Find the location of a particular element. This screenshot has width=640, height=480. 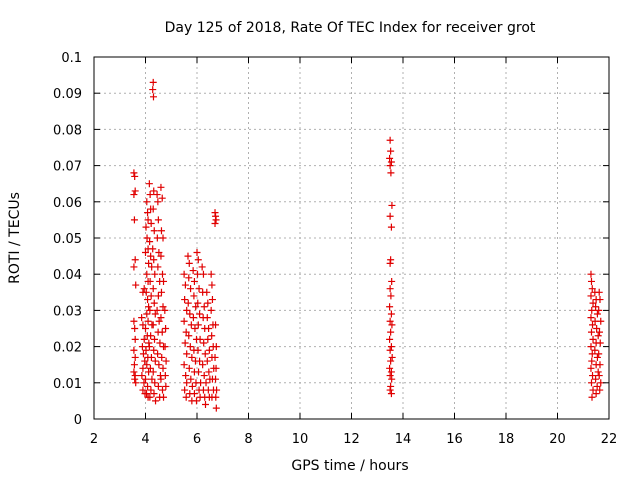

x-tick-label: 14 is located at coordinates (403, 439).